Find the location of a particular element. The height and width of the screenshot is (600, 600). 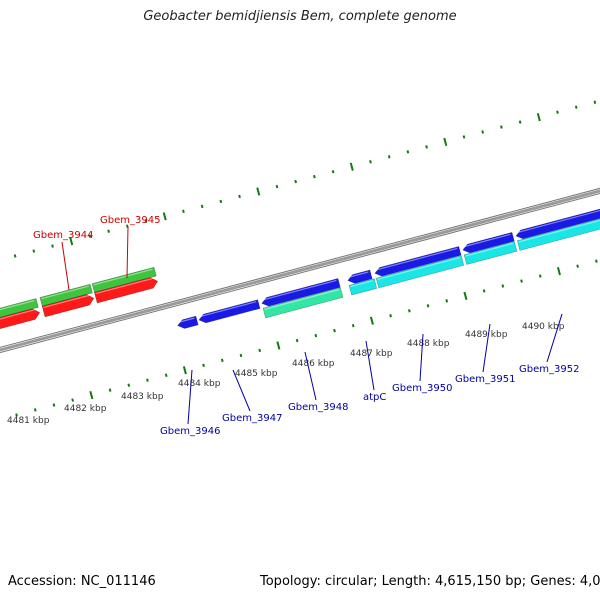

gene-label: Gbem_3952 is located at coordinates (549, 369).